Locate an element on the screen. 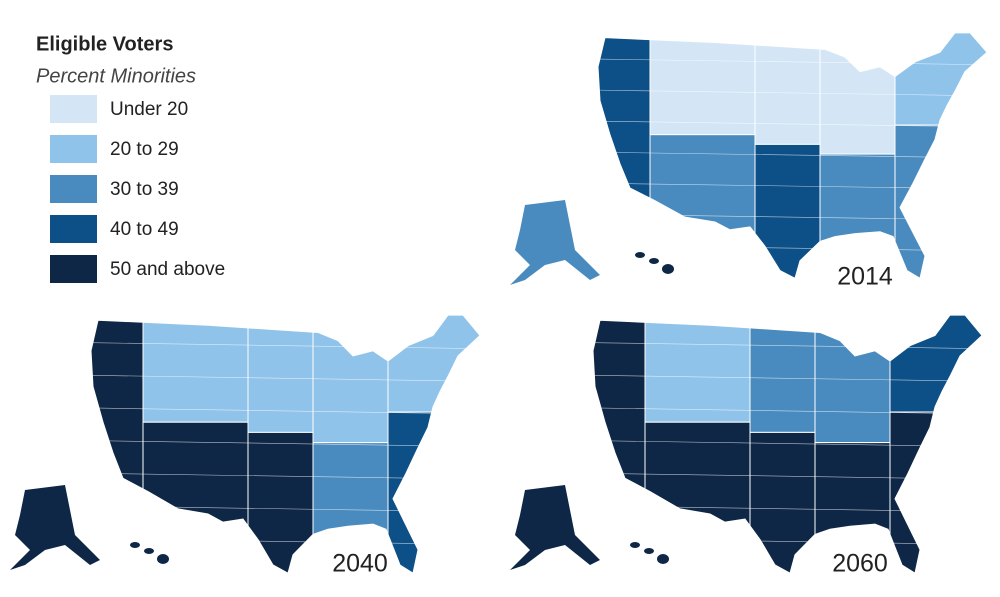  legend-label: Under 20 is located at coordinates (149, 109).